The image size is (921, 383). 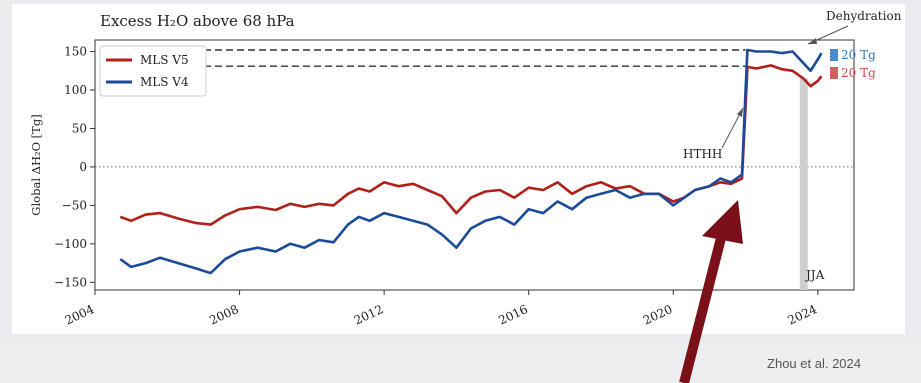 I want to click on v4-20tg-bar, so click(x=834, y=55).